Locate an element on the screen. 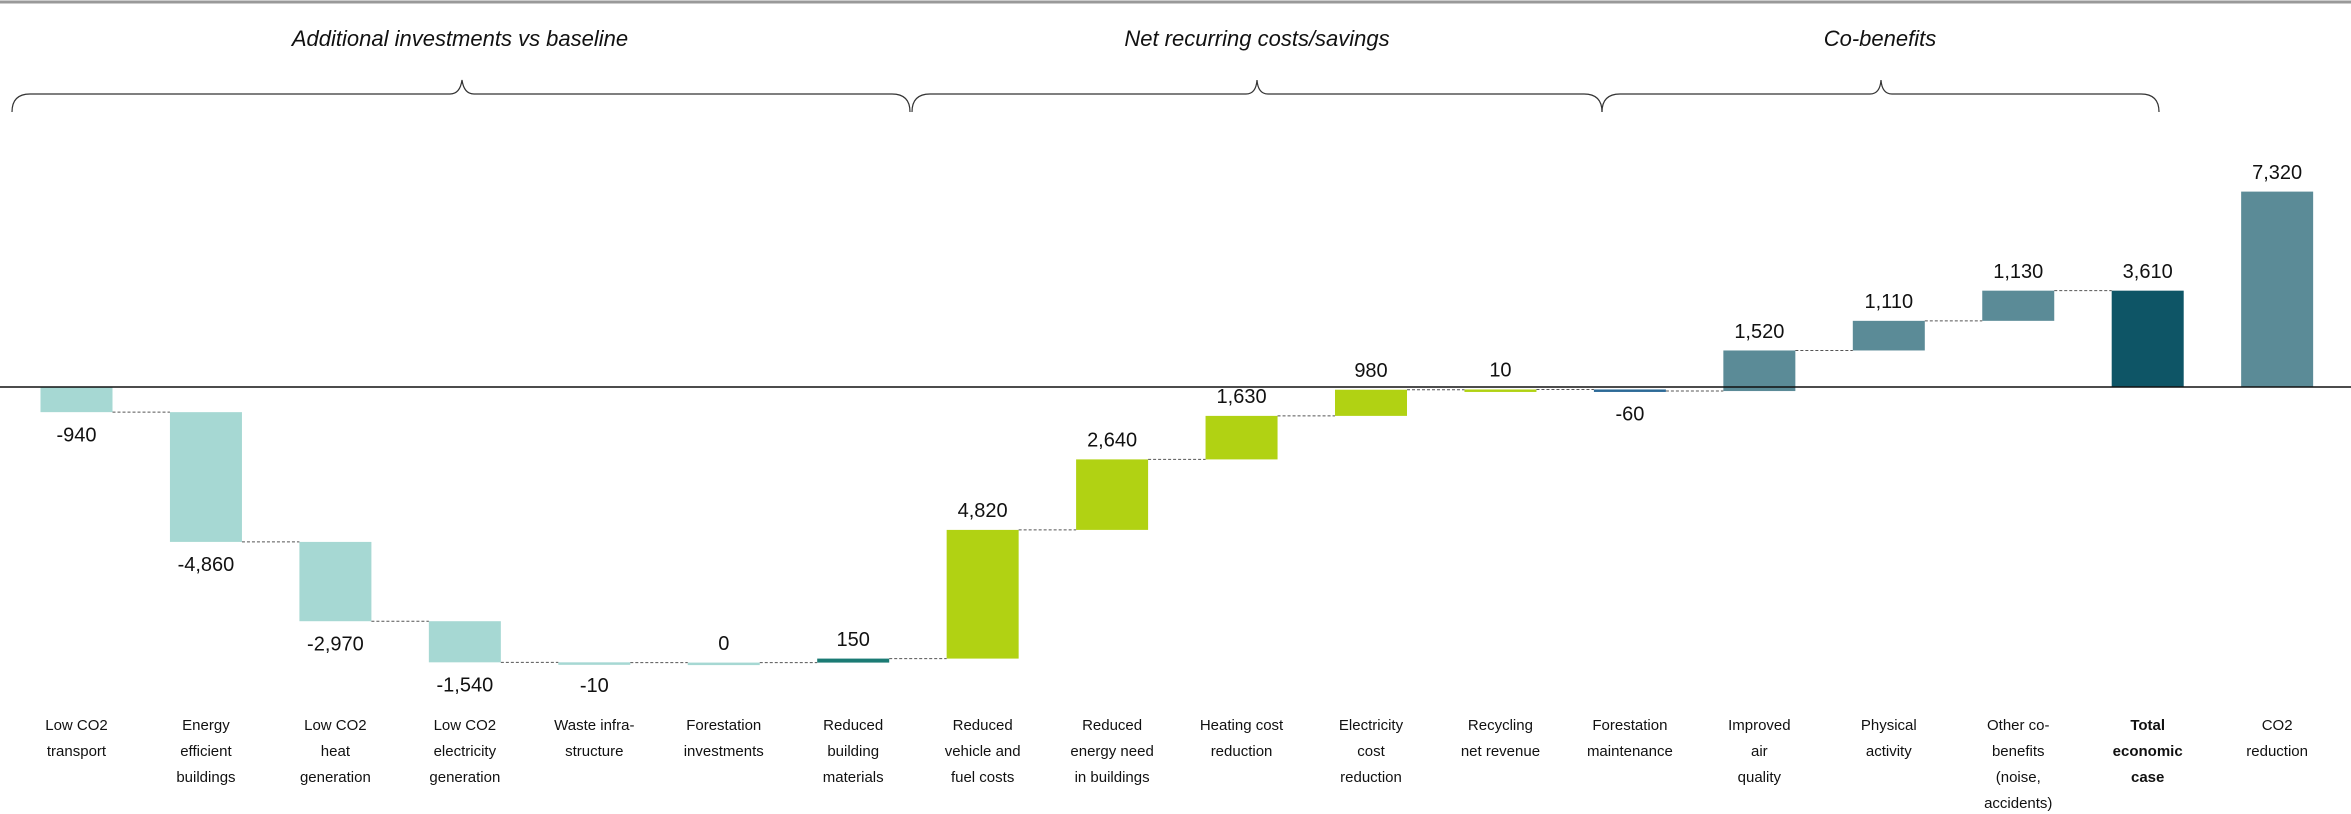  x-tick-label-line: Other co- is located at coordinates (2018, 725).